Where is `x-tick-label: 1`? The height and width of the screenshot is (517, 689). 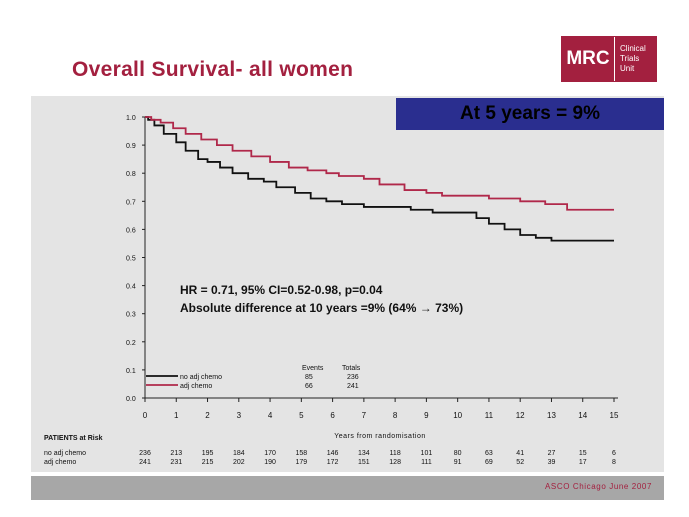
x-tick-label: 1 is located at coordinates (176, 415).